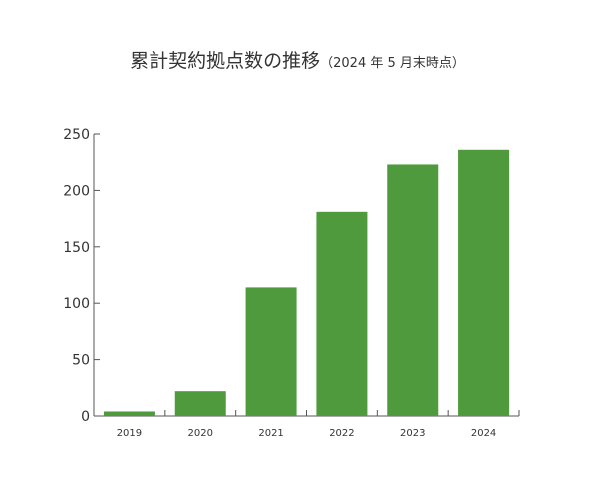  Describe the element at coordinates (76, 248) in the screenshot. I see `y-tick-label: 150` at that location.